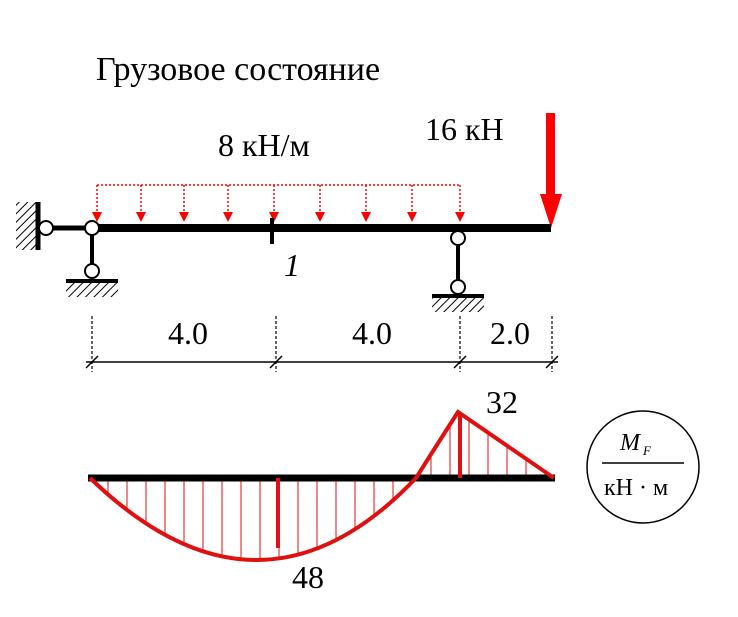 The height and width of the screenshot is (617, 738). I want to click on legend-denominator: кН · м, so click(636, 488).